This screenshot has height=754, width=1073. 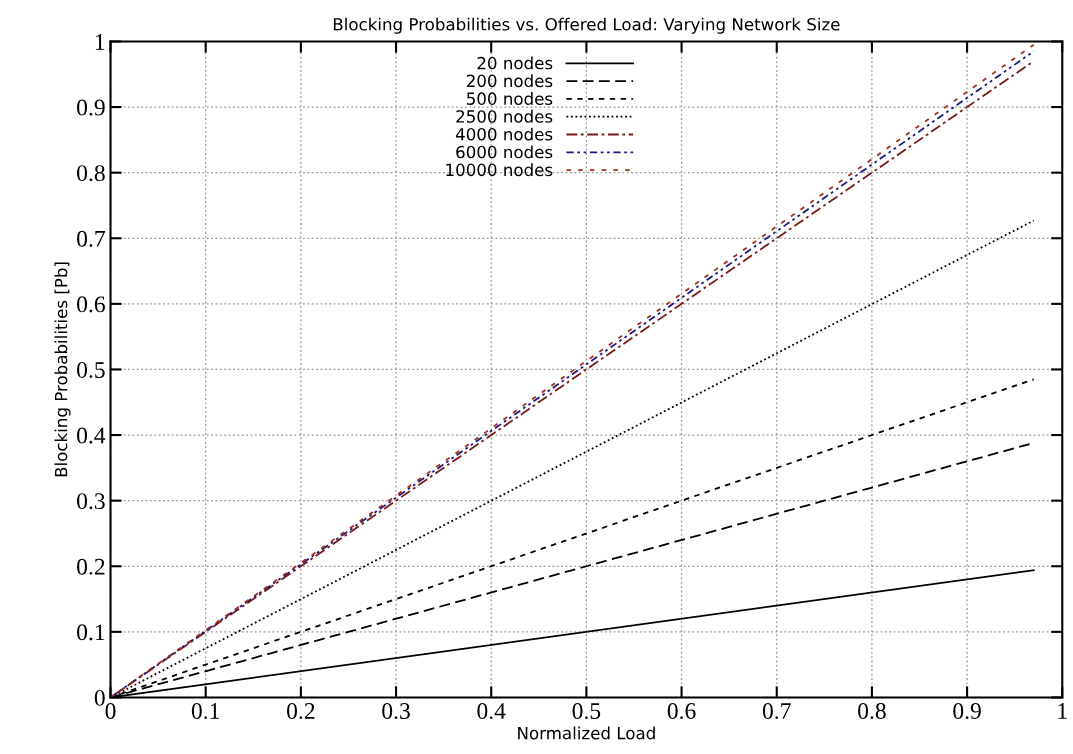 What do you see at coordinates (491, 711) in the screenshot?
I see `x-tick-label: 0.4` at bounding box center [491, 711].